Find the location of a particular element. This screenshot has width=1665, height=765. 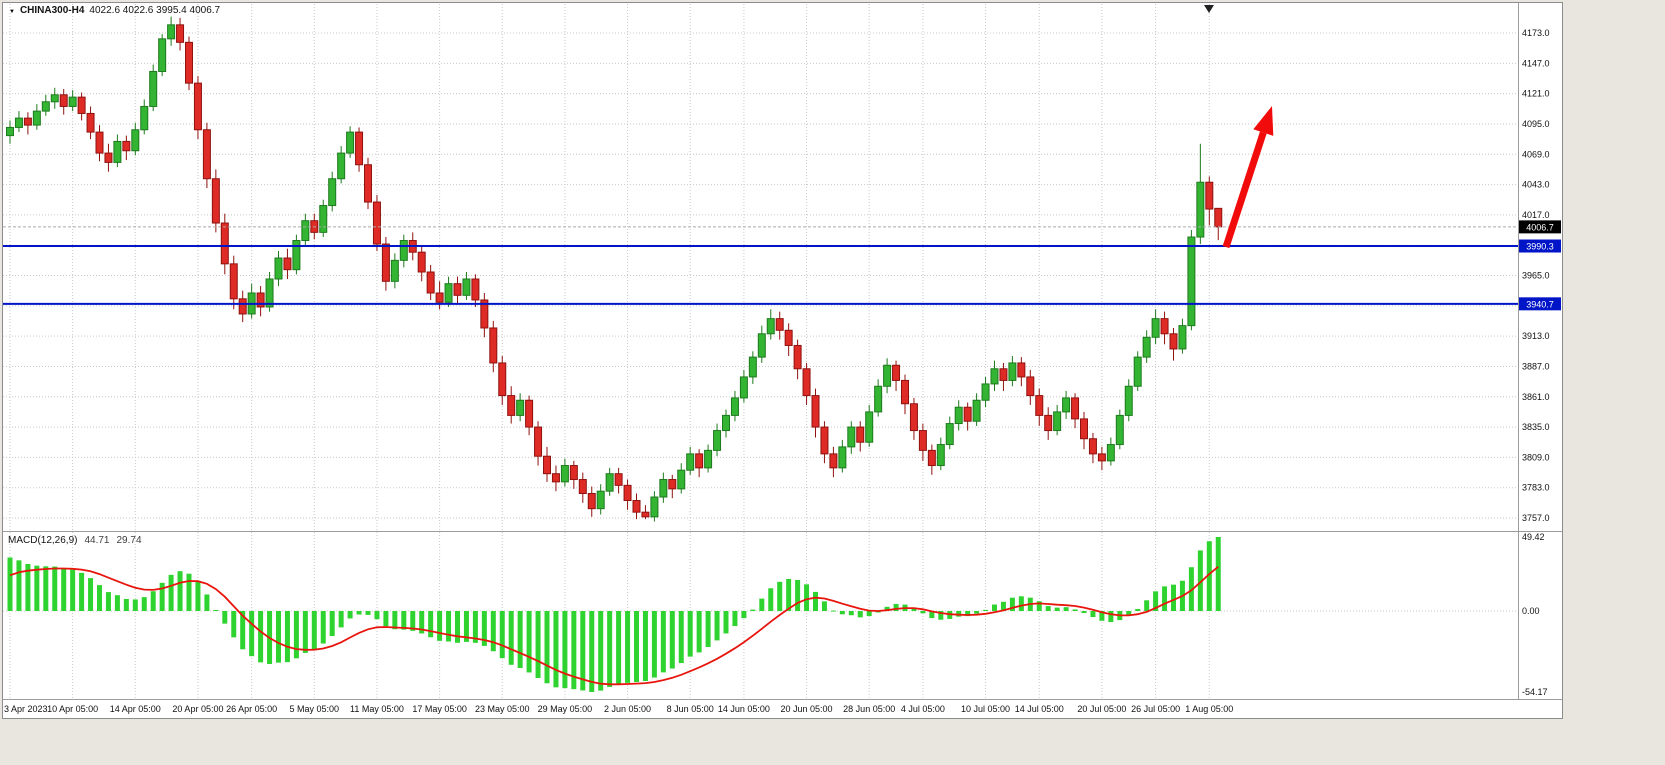

time-axis-label: 23 May 05:00 is located at coordinates (502, 709).